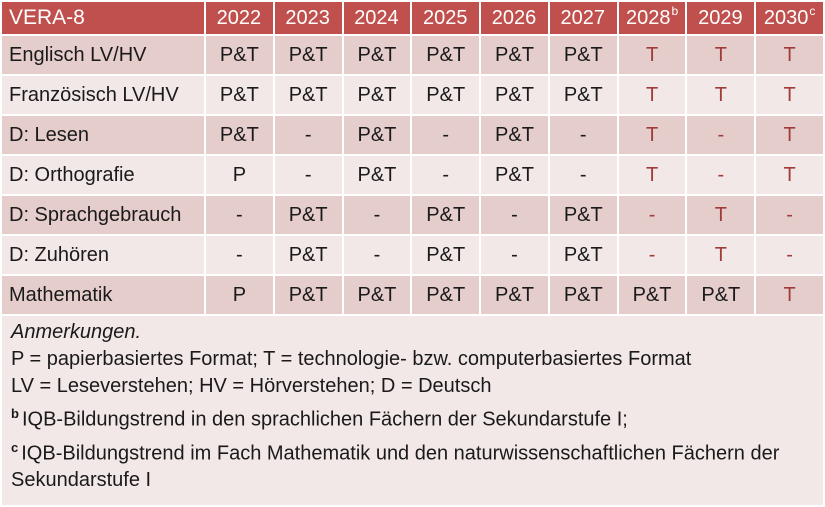 Image resolution: width=825 pixels, height=507 pixels. I want to click on year-column-header: 2022, so click(239, 18).